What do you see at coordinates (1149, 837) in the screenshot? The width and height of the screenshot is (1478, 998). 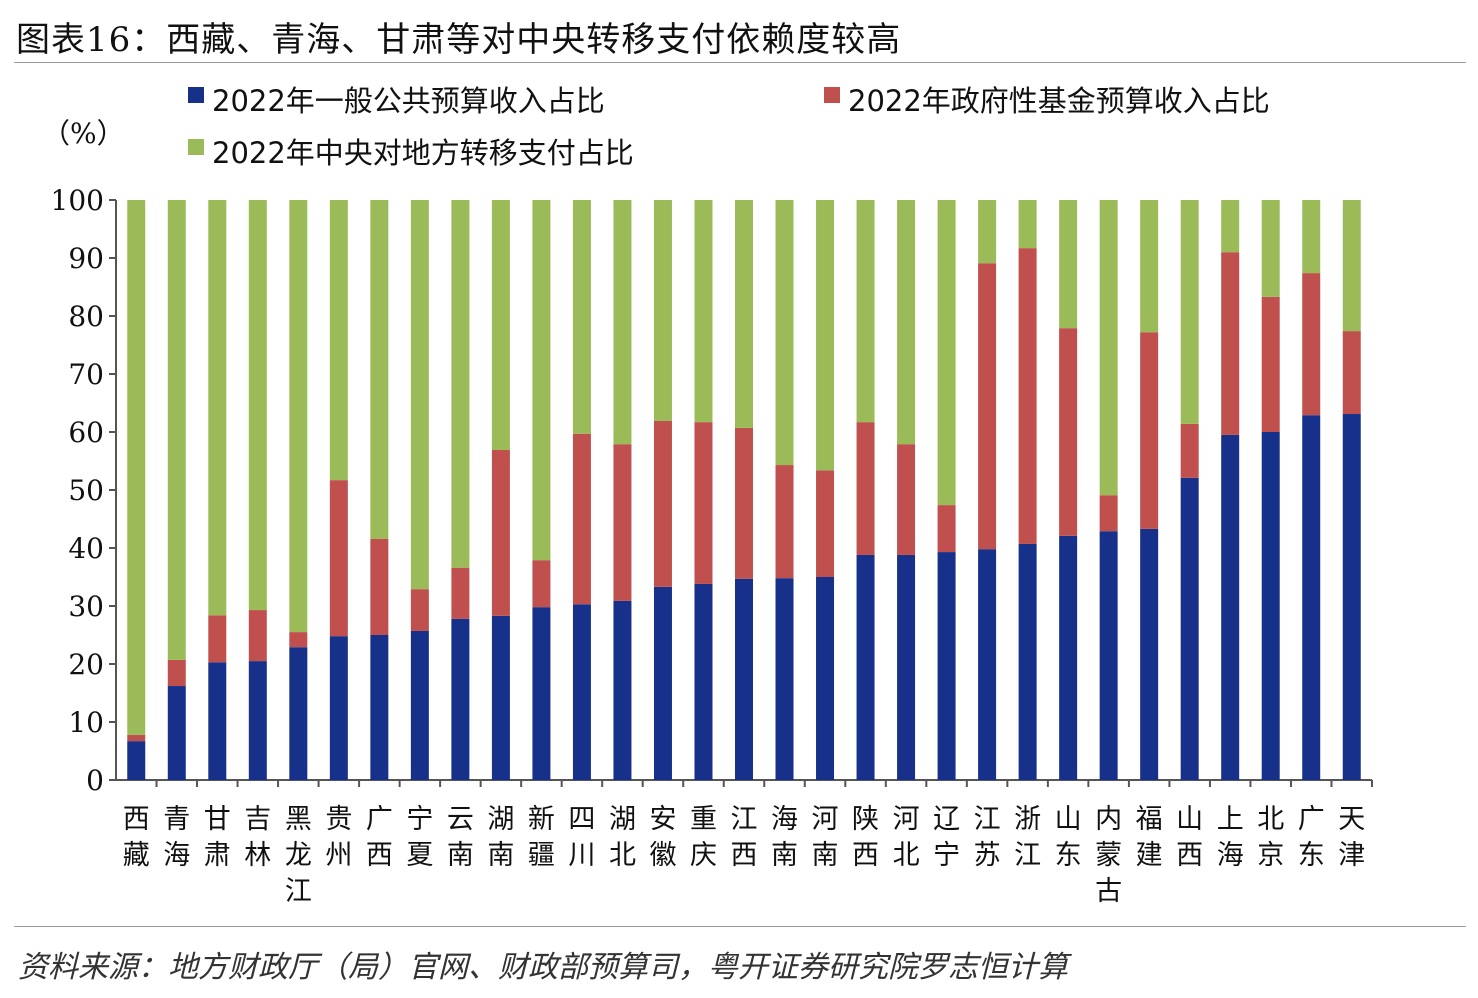 I see `x-category-label: 福建` at bounding box center [1149, 837].